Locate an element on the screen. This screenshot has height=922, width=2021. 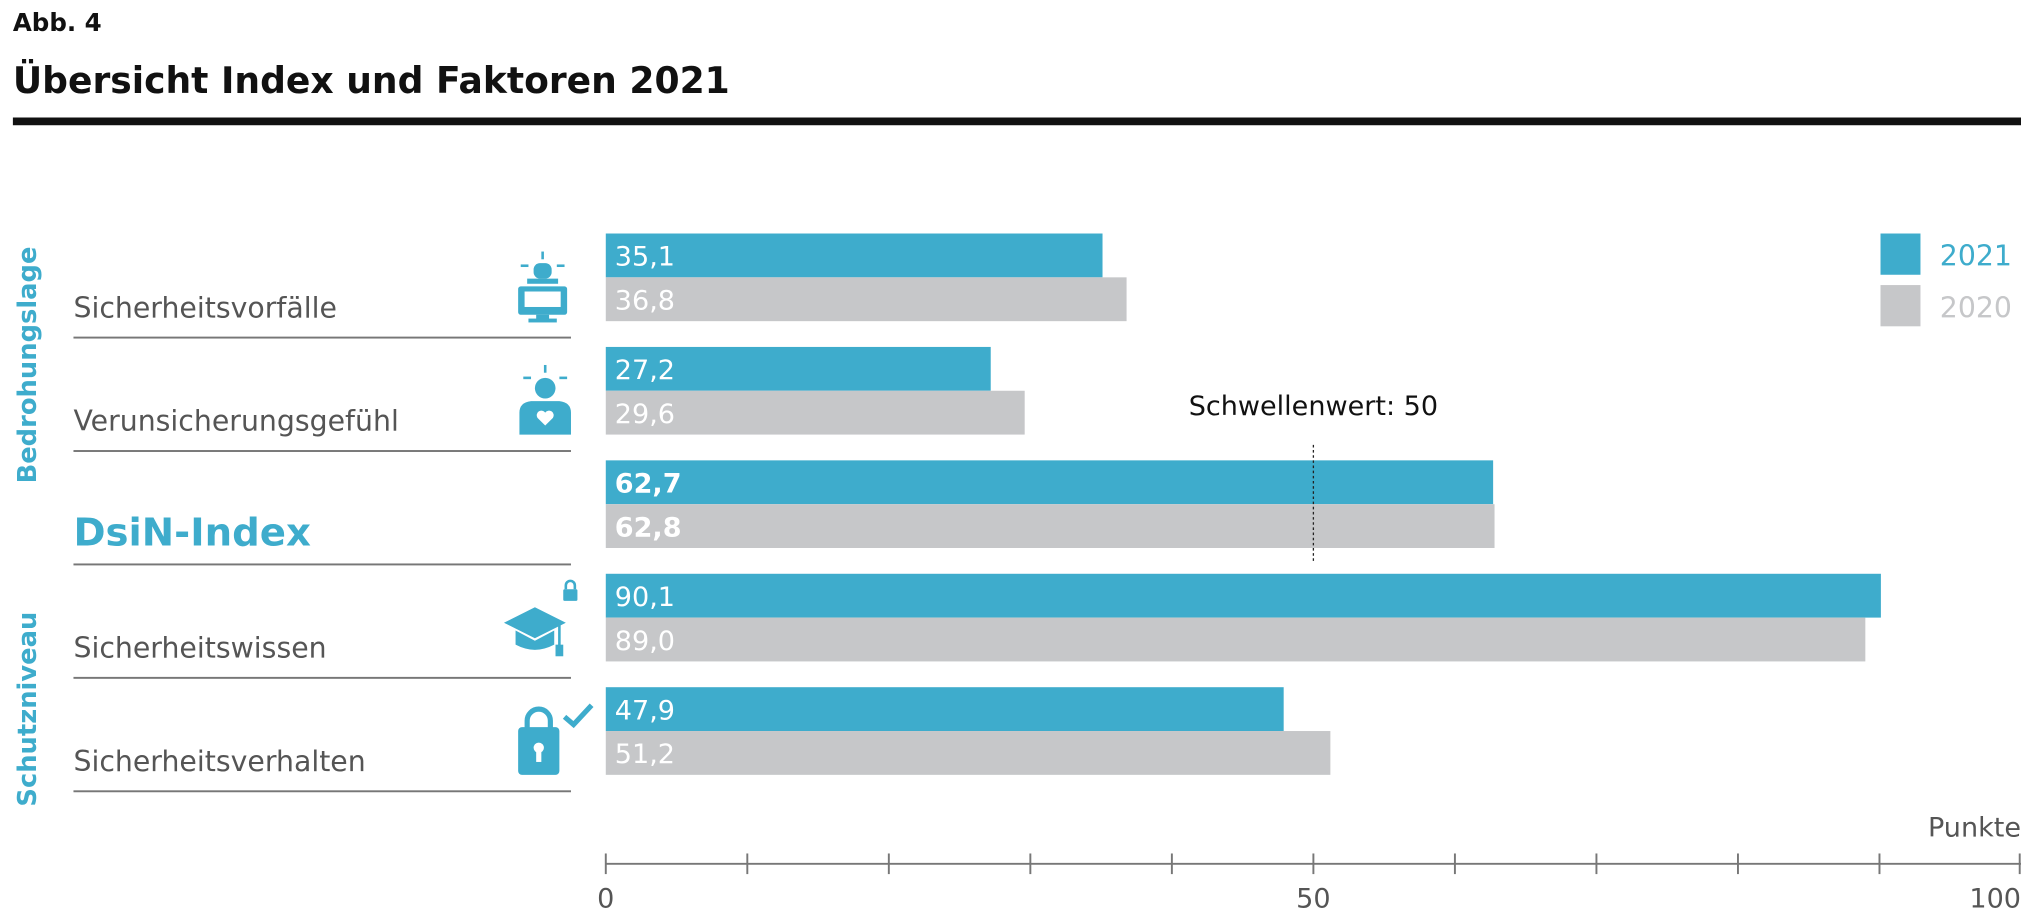
group-label: Bedrohungslage is located at coordinates (28, 365).